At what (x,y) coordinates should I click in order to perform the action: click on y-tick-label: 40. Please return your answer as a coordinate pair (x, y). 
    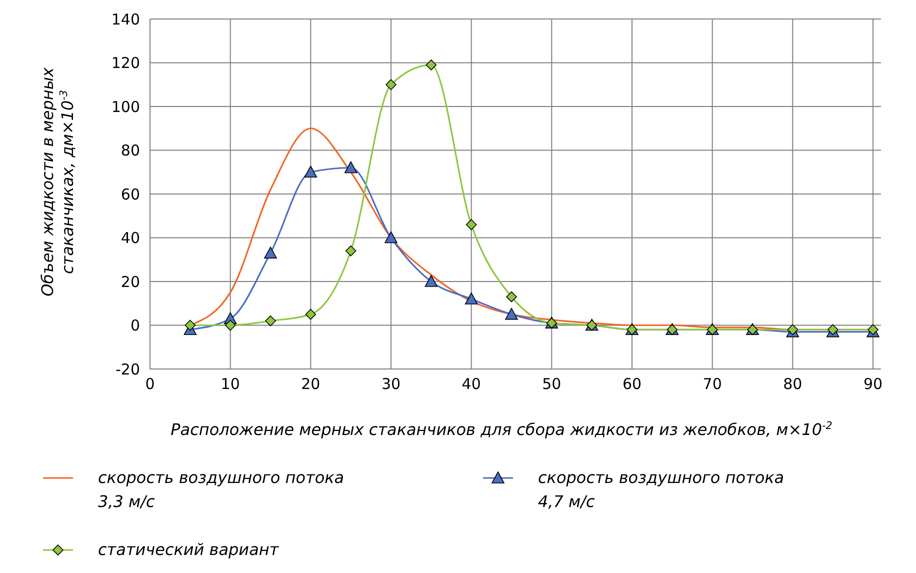
    Looking at the image, I should click on (130, 238).